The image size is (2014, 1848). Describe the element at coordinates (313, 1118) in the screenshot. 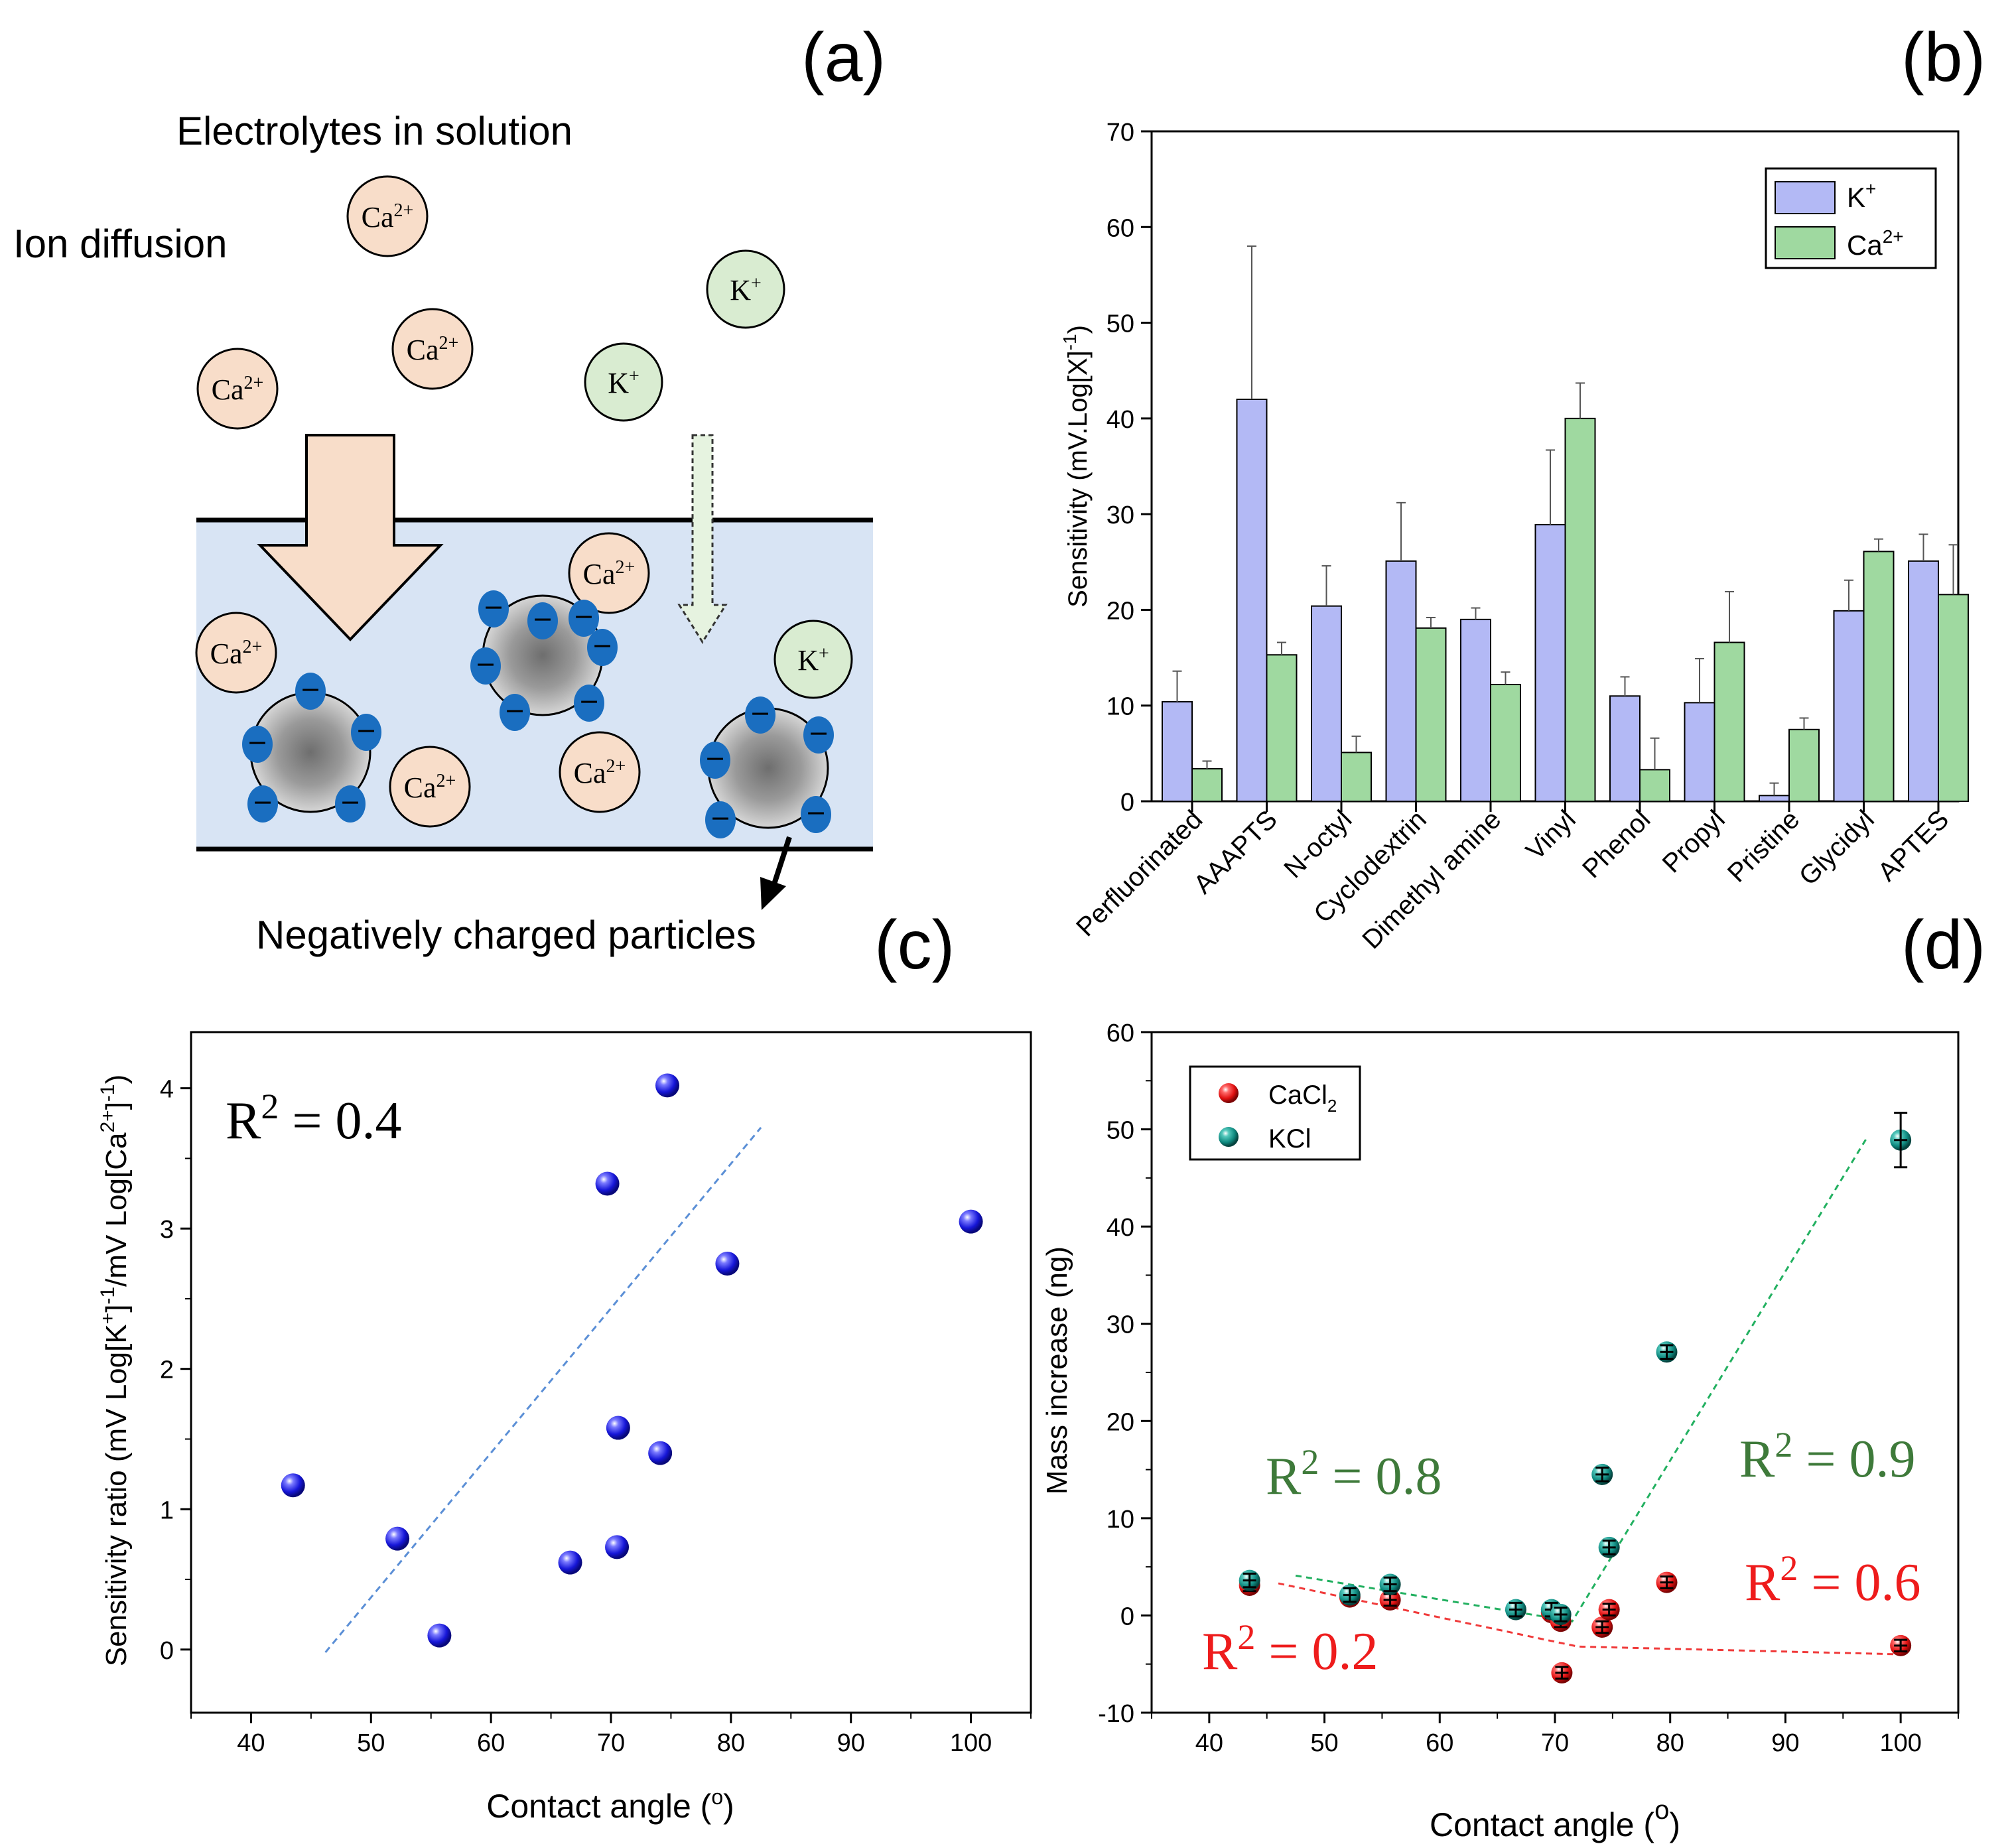

I see `ratio-r2-annotation: R2 = 0.4` at that location.